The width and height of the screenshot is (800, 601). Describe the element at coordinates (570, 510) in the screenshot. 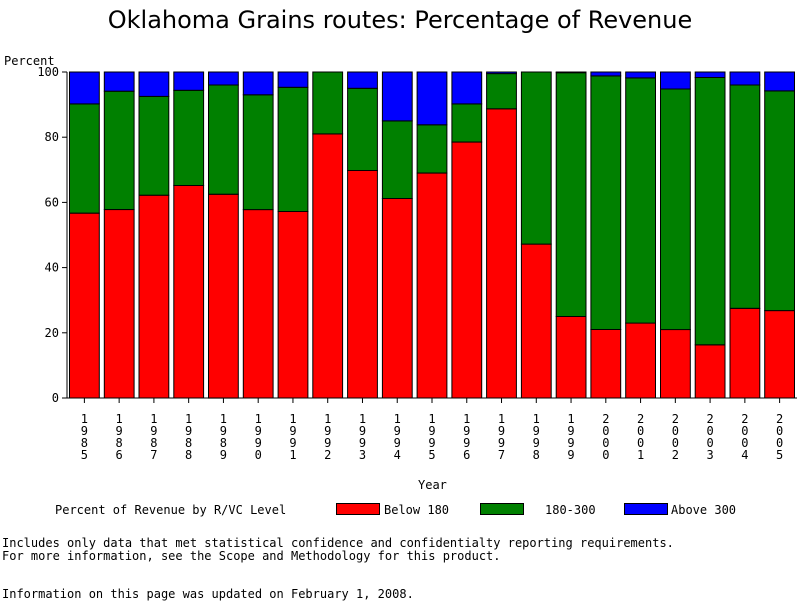

I see `legend-label-180-300: 180-300` at that location.